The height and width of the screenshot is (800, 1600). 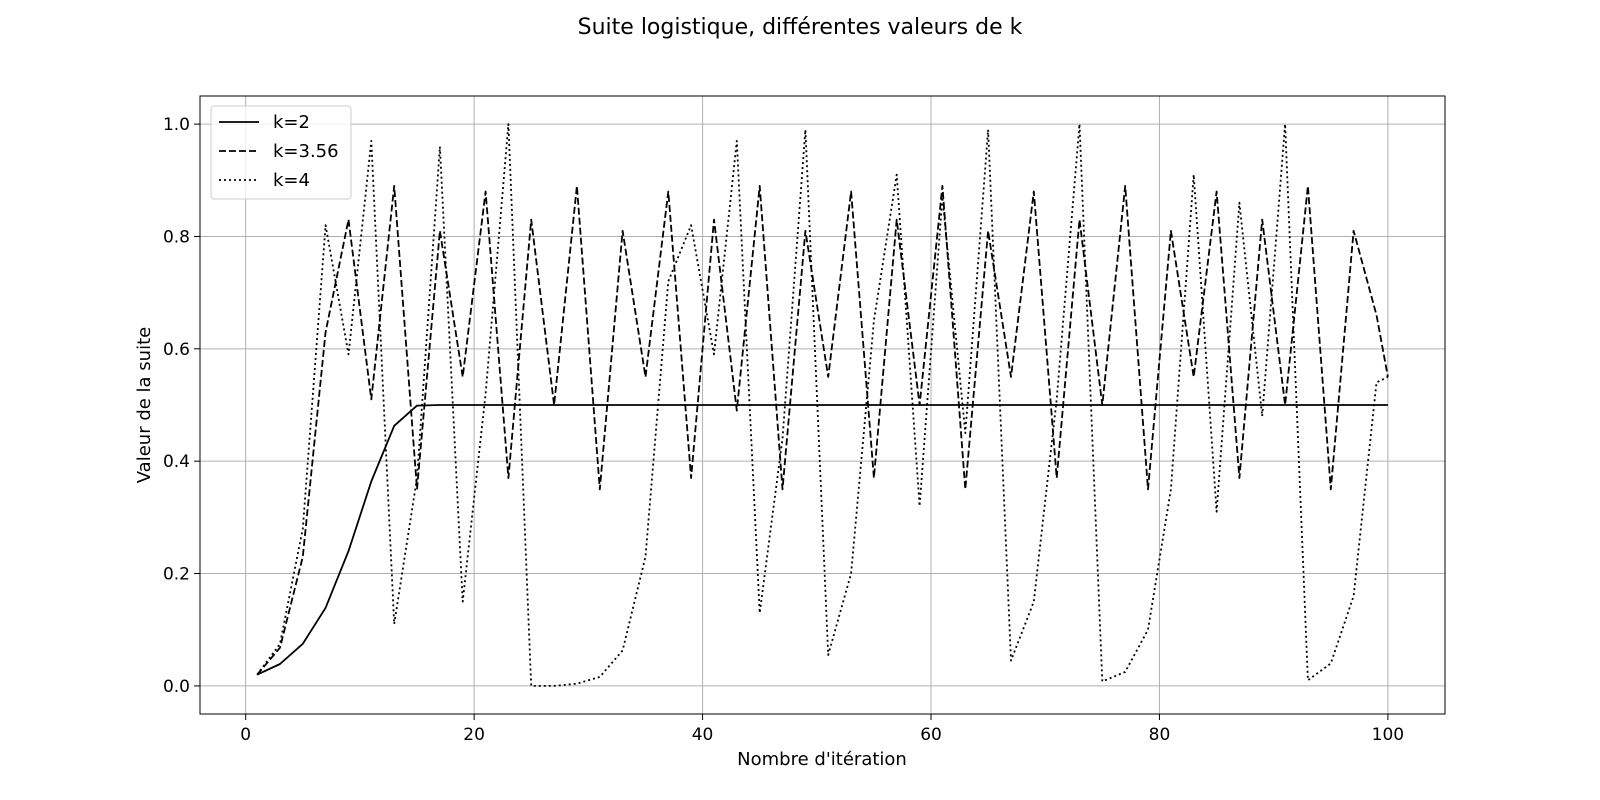 I want to click on x-tick-label: 20, so click(x=474, y=735).